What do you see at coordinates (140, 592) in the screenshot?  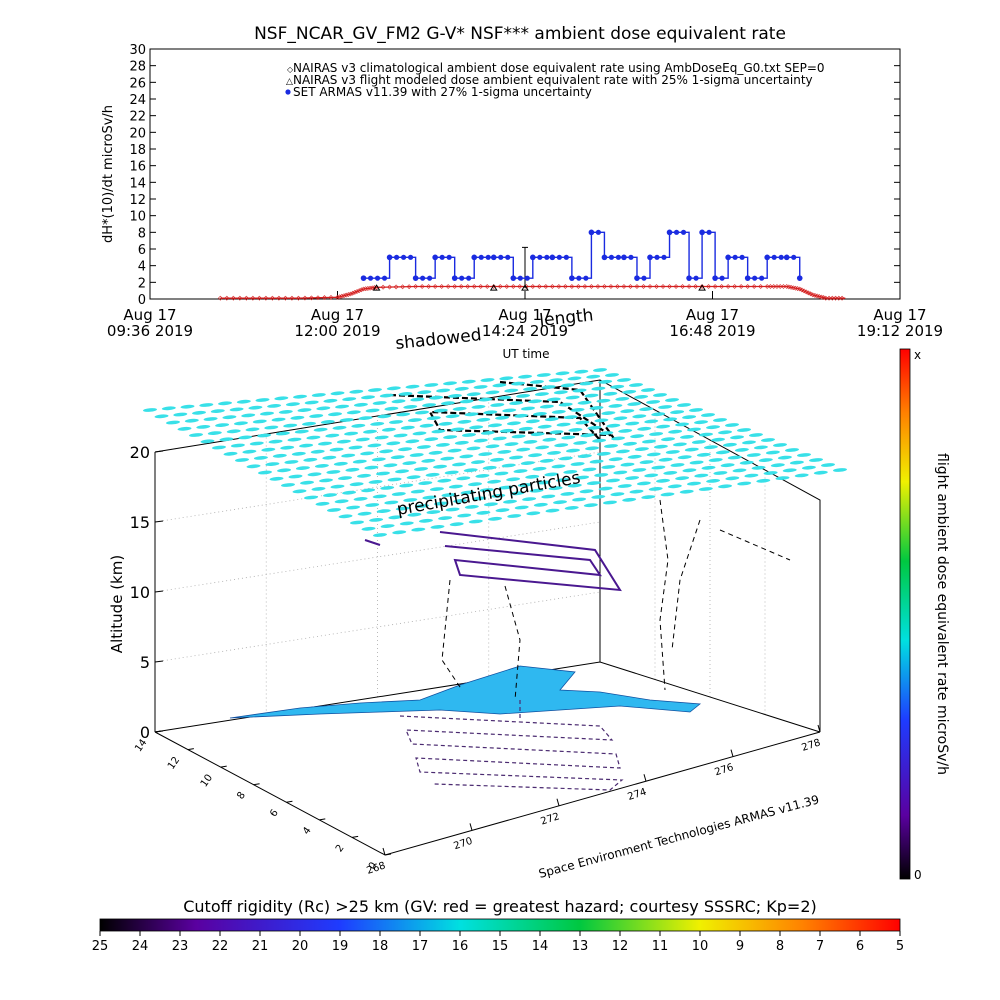 I see `3d-altitude-tick-label: 10` at bounding box center [140, 592].